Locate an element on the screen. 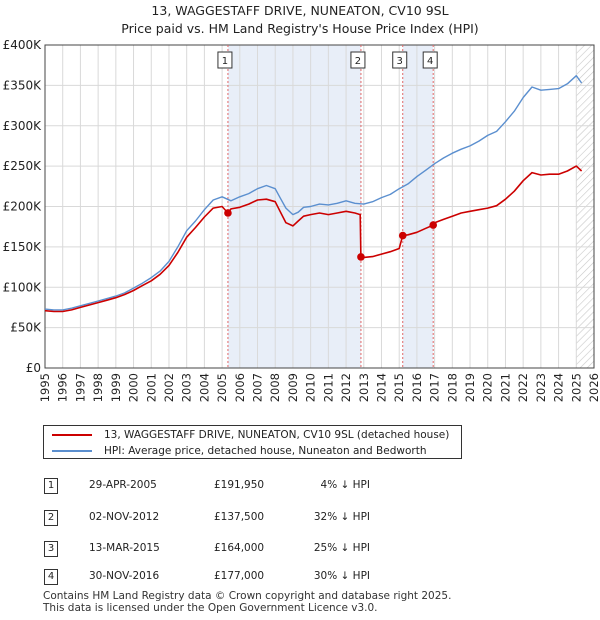 The image size is (600, 620). sale-number-label: 1 is located at coordinates (225, 61).